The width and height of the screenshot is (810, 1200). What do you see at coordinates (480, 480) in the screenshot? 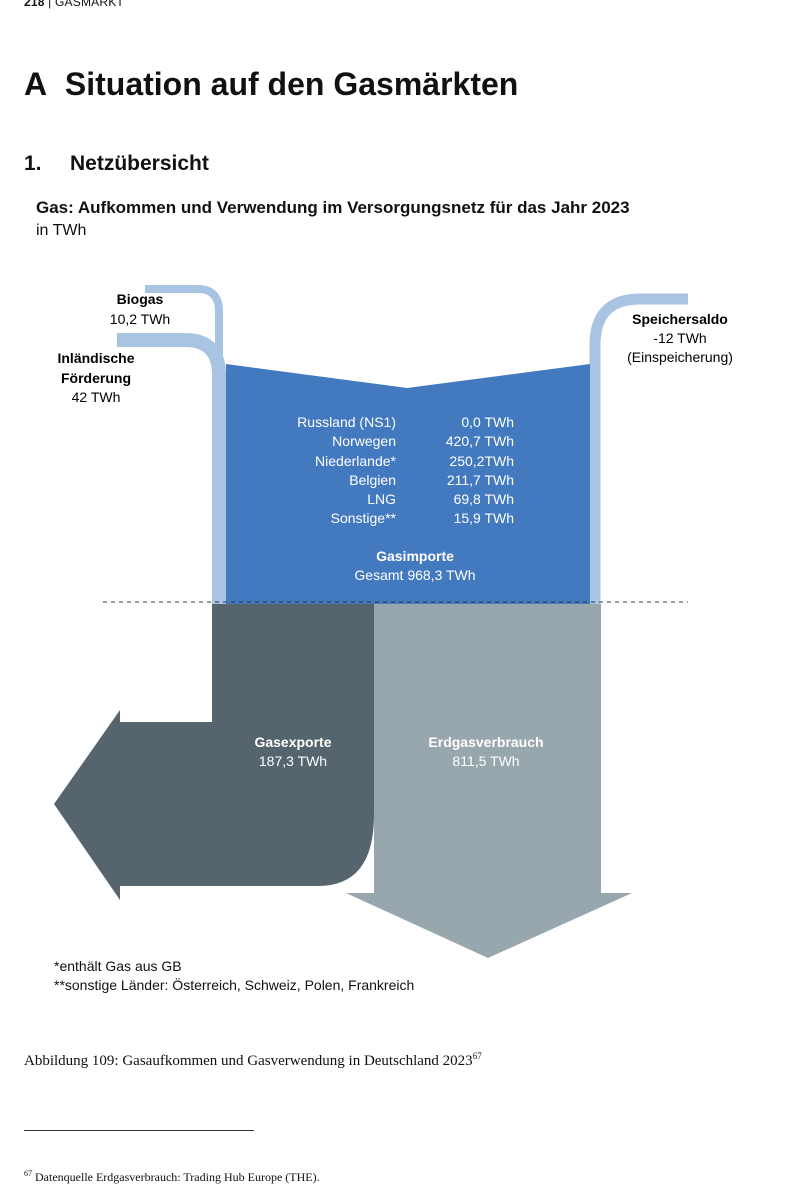
I see `import-value: 211,7 TWh` at bounding box center [480, 480].